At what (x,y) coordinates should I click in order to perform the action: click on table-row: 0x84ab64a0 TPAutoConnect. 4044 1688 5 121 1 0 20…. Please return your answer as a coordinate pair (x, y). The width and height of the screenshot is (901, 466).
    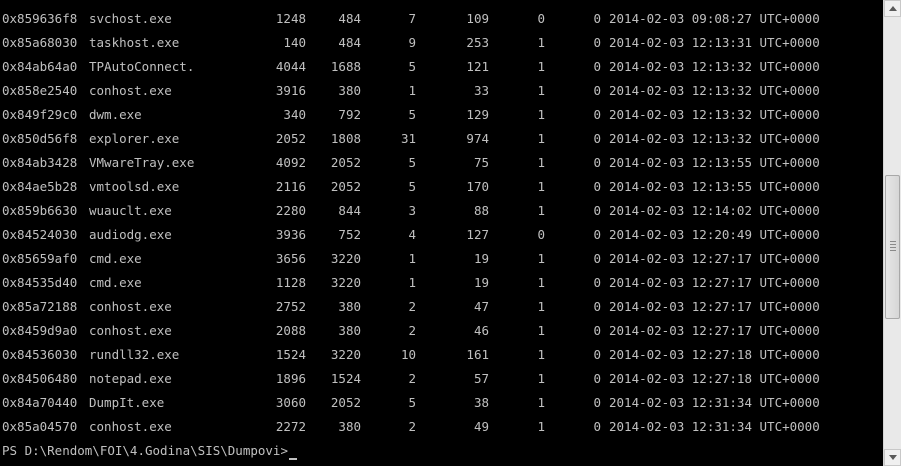
    Looking at the image, I should click on (441, 70).